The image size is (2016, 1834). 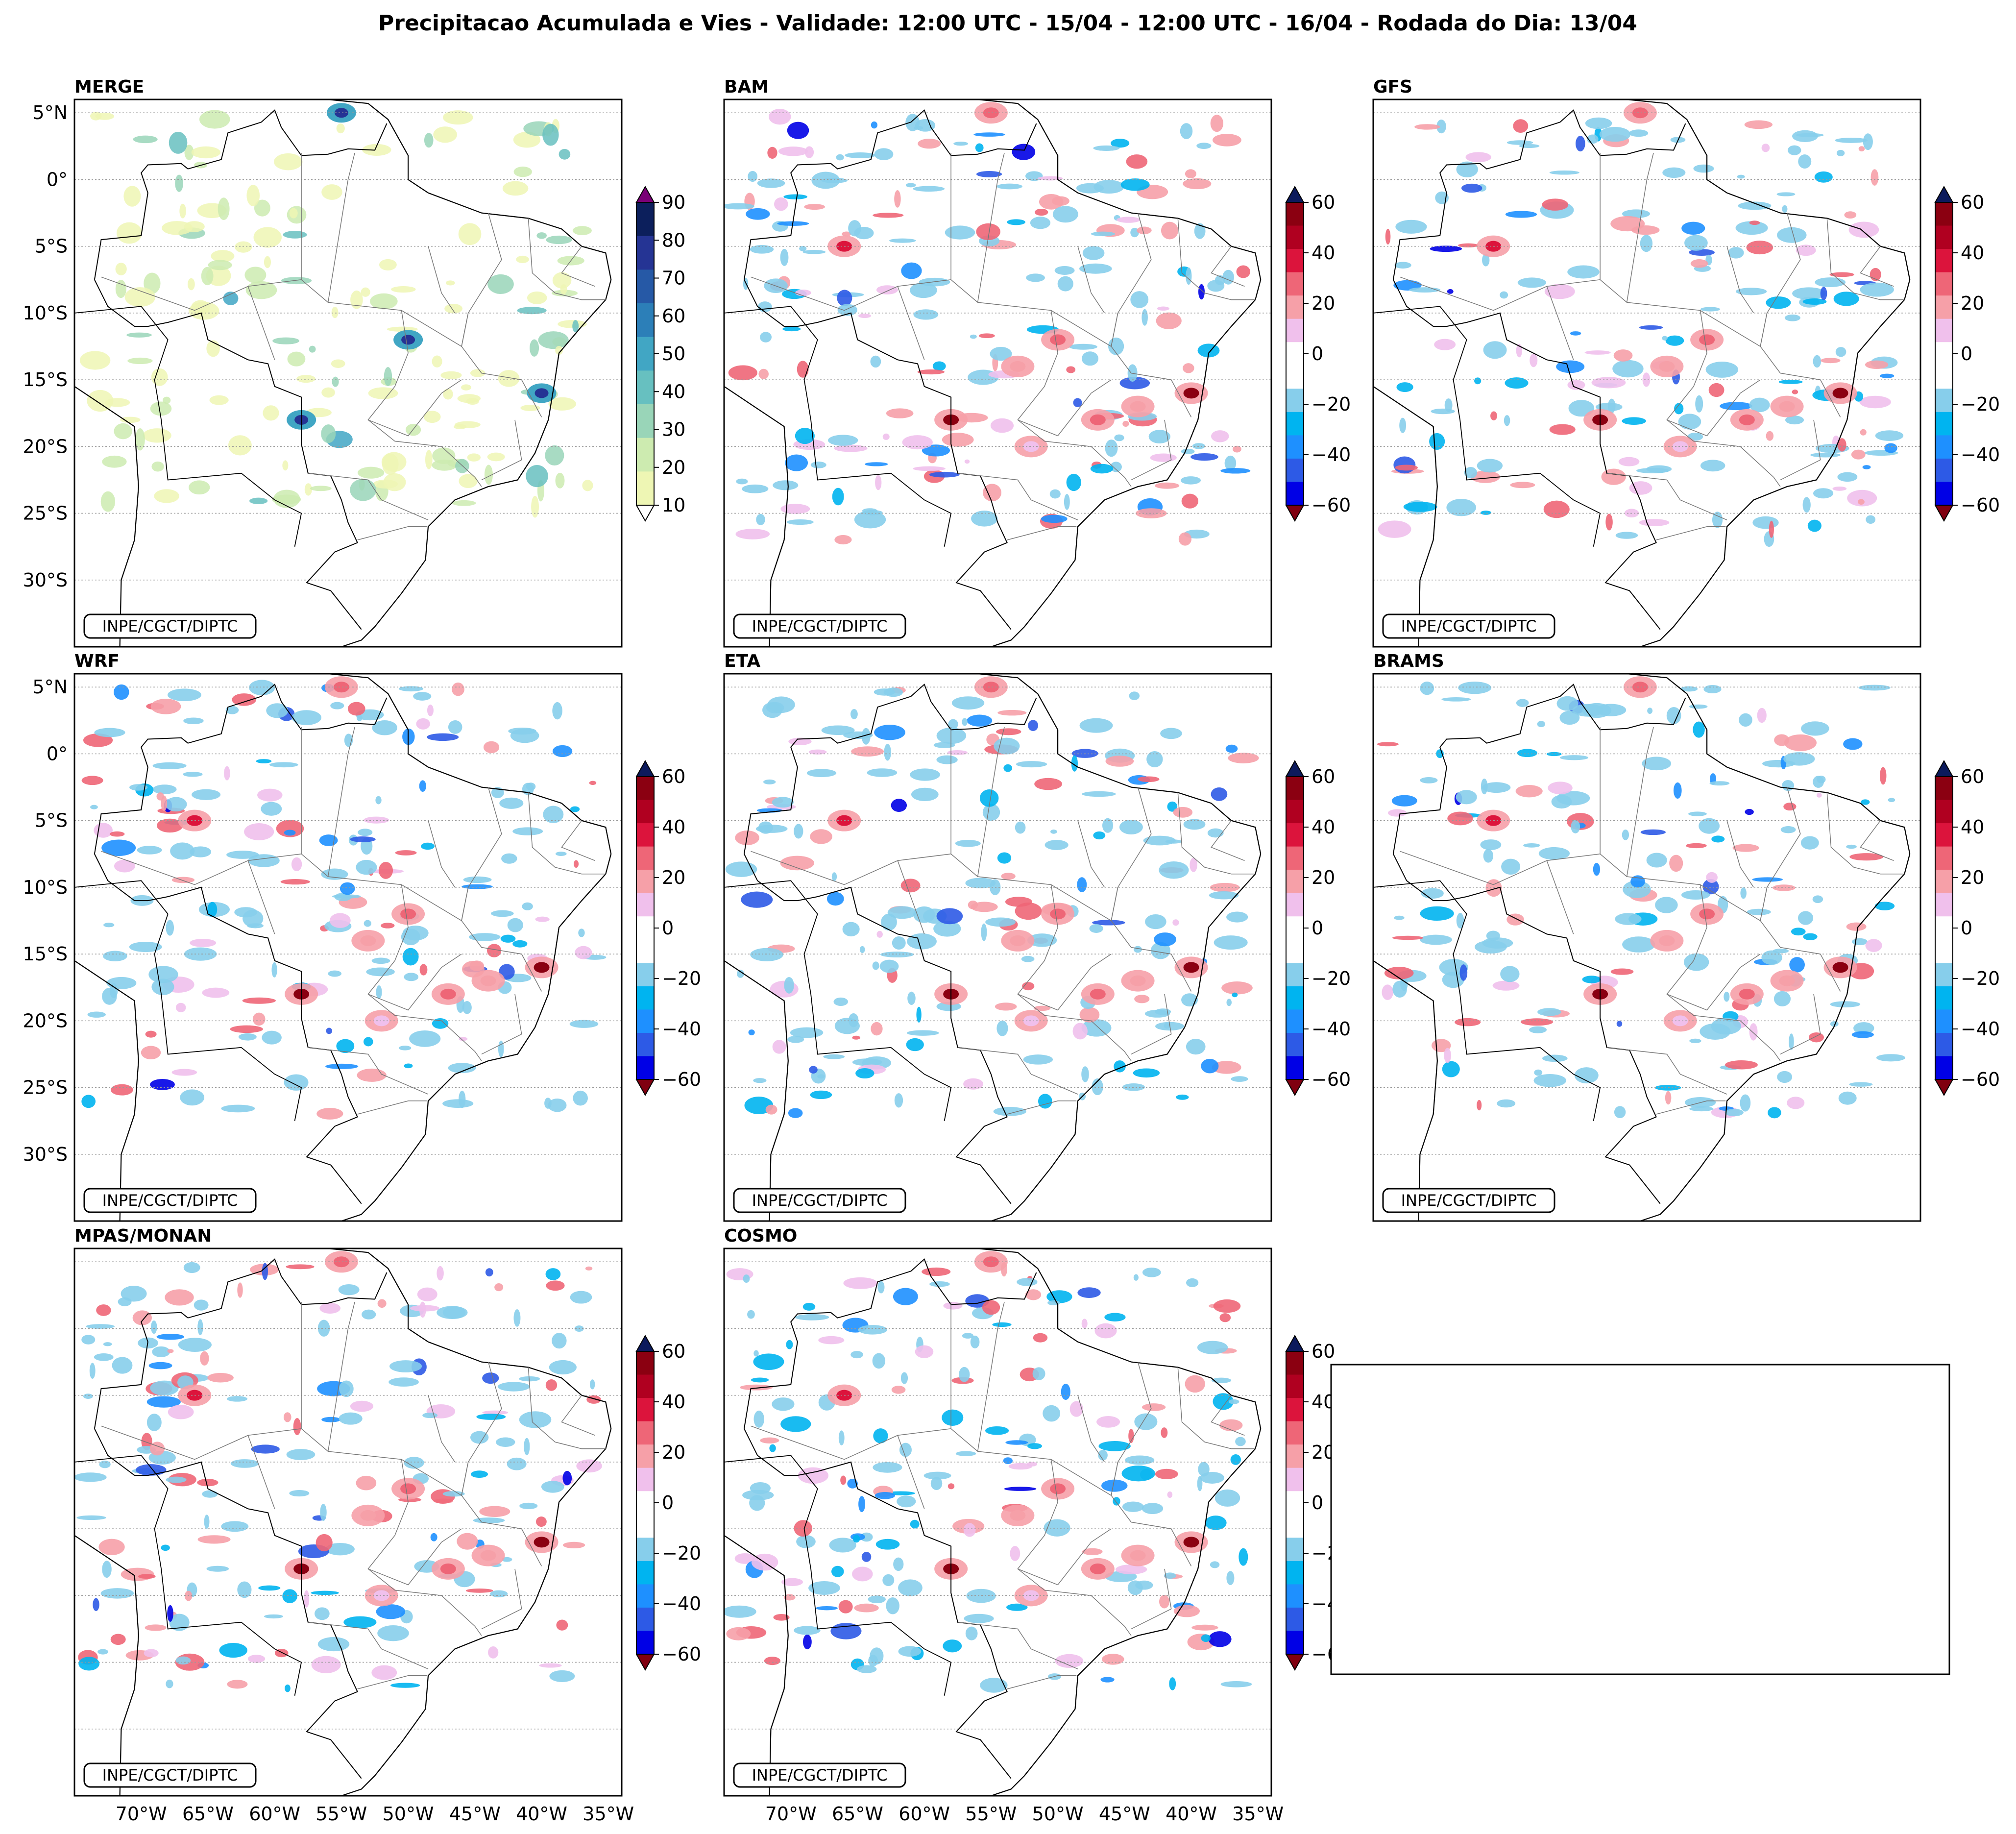 I want to click on colorbar-tick-label: −20, so click(x=681, y=979).